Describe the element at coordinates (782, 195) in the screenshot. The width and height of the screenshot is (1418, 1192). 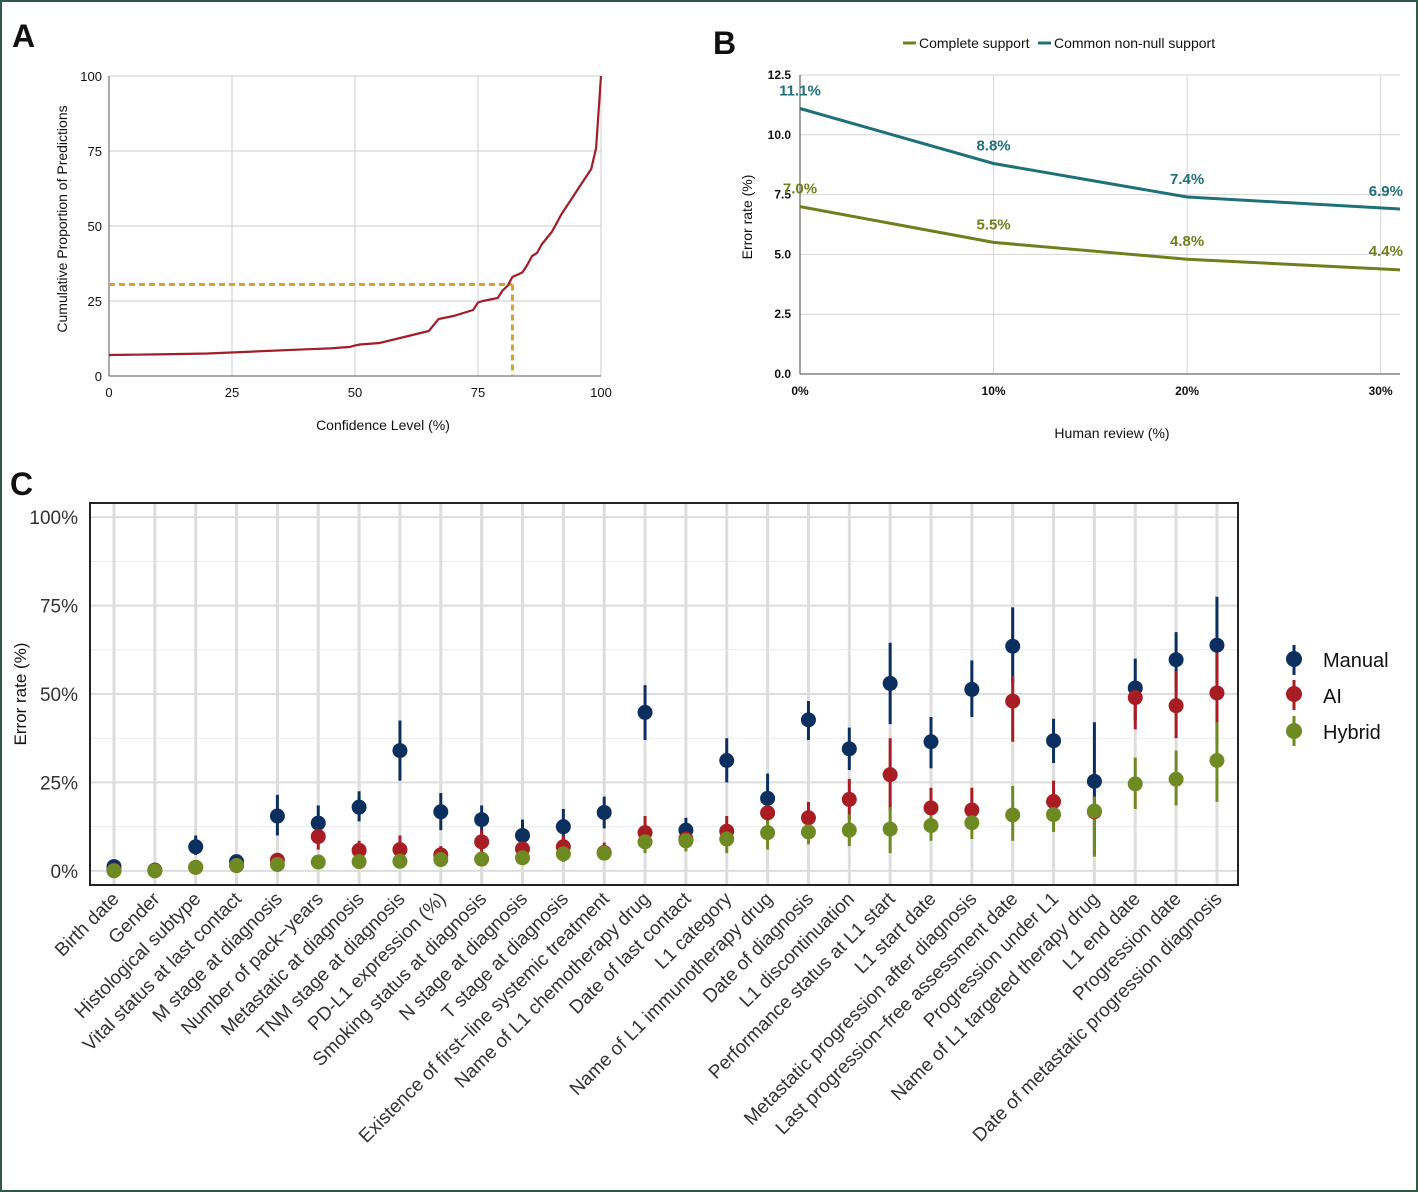
I see `panel-b-y-tick-label: 7.5` at that location.